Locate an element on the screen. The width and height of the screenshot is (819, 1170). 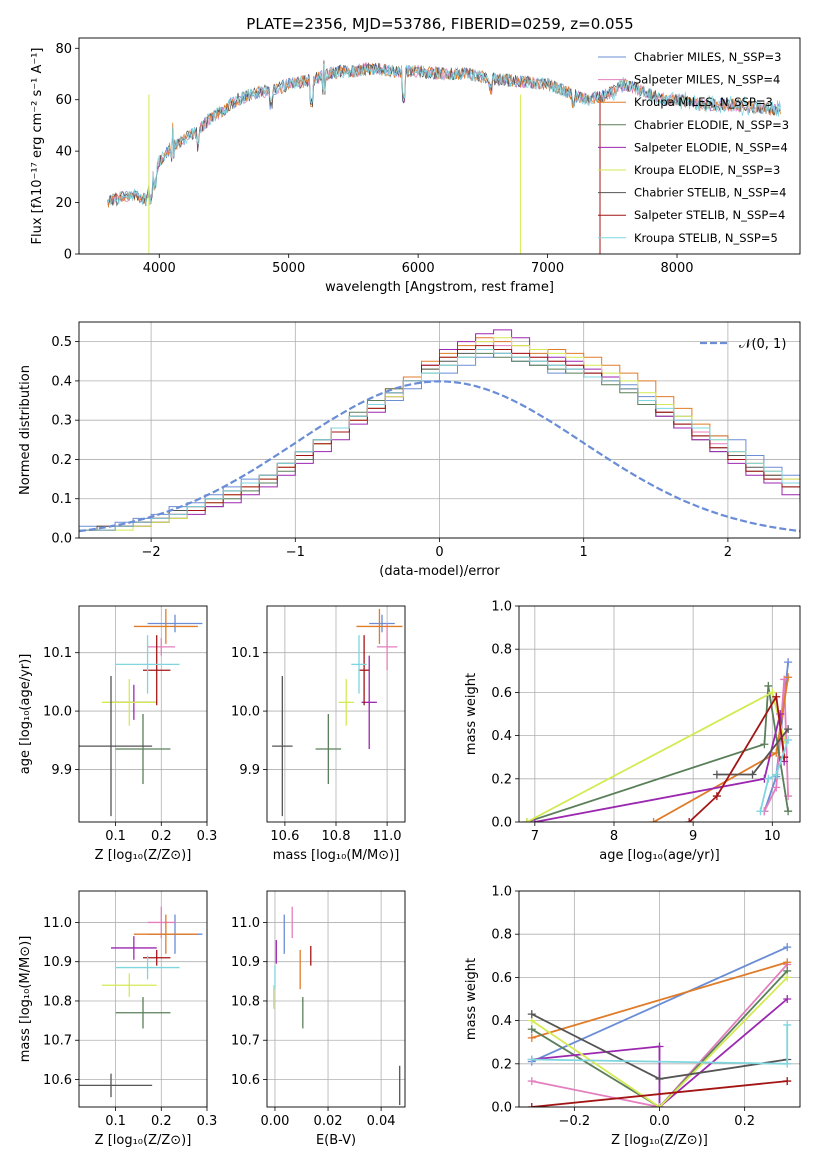
histogram-step is located at coordinates (439, 441).